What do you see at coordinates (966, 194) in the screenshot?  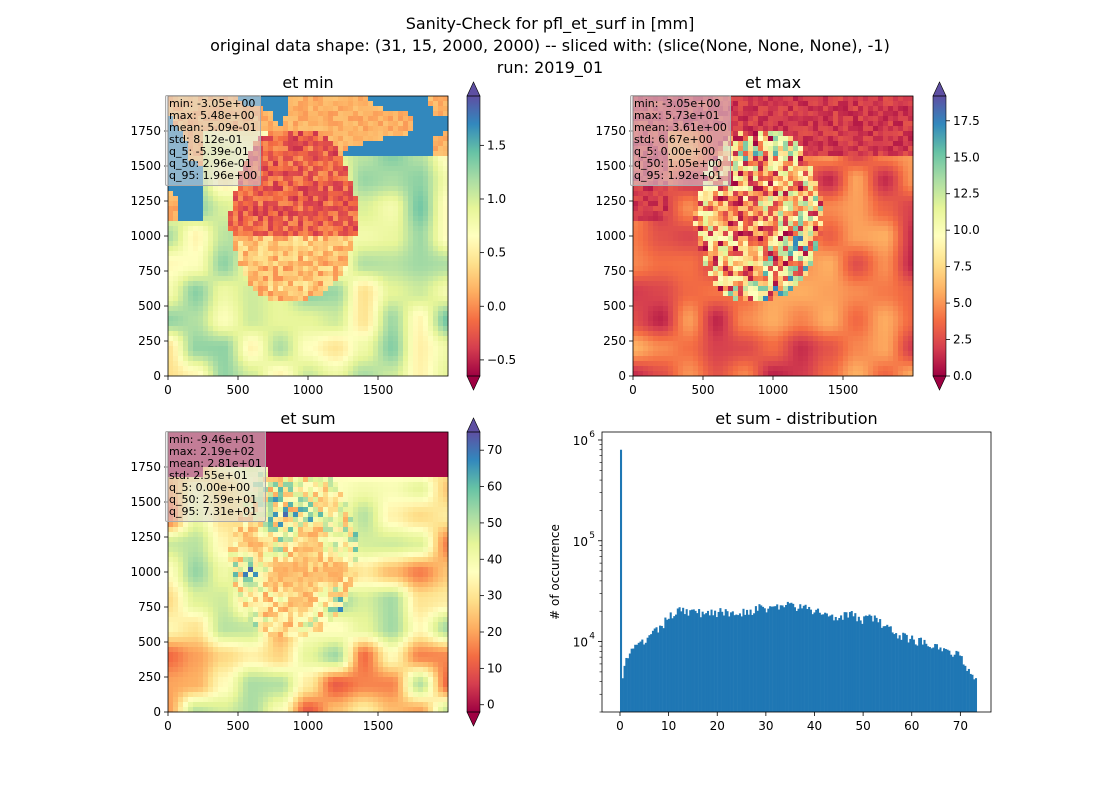 I see `colorbar-tick-label-1-5: 12.5` at bounding box center [966, 194].